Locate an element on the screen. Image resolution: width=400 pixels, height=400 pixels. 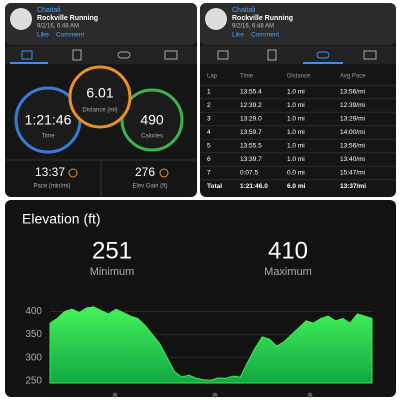
cell: 6 is located at coordinates (209, 159).